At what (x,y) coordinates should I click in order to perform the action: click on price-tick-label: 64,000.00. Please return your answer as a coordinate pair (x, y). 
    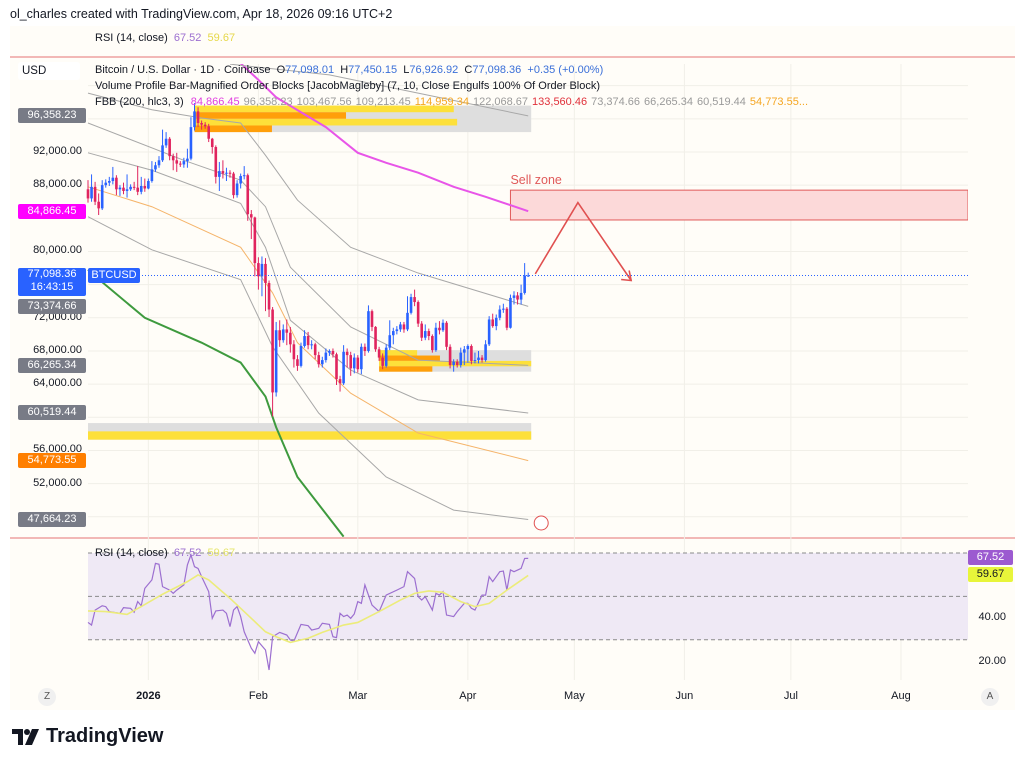
    Looking at the image, I should click on (57, 383).